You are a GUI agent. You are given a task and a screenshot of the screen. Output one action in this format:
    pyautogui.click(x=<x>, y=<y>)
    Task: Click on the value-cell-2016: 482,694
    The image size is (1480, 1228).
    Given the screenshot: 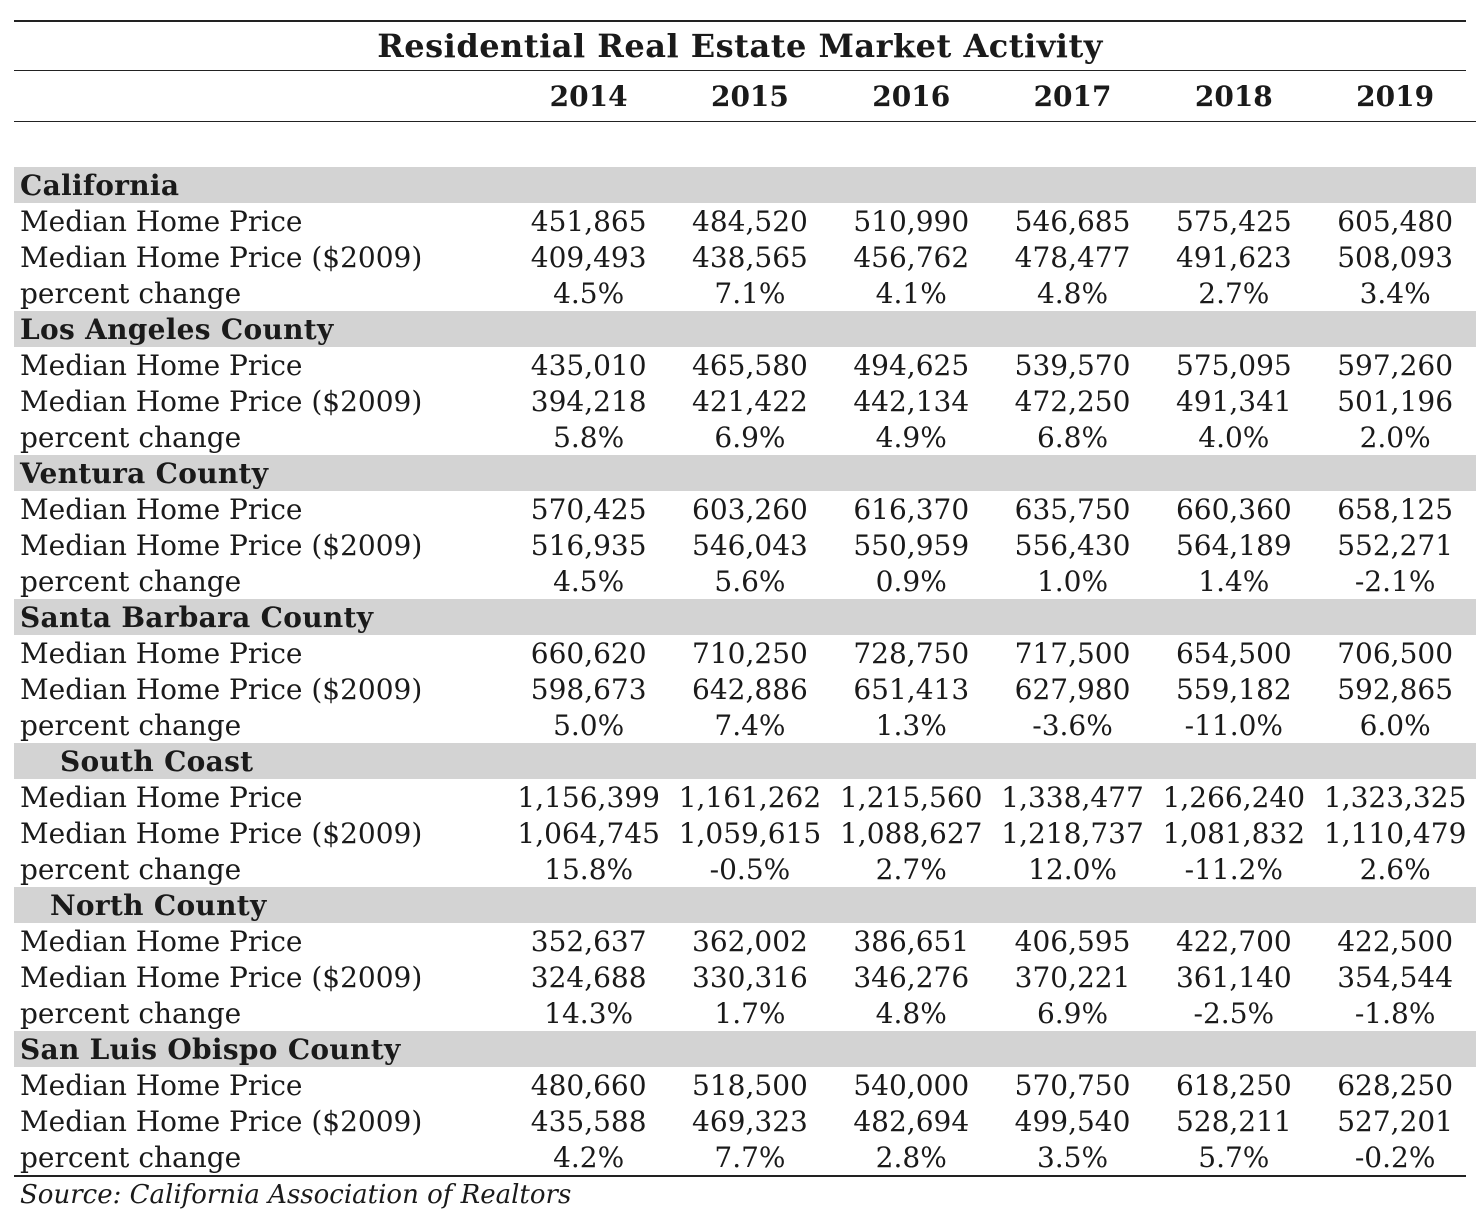 What is the action you would take?
    pyautogui.click(x=911, y=1121)
    